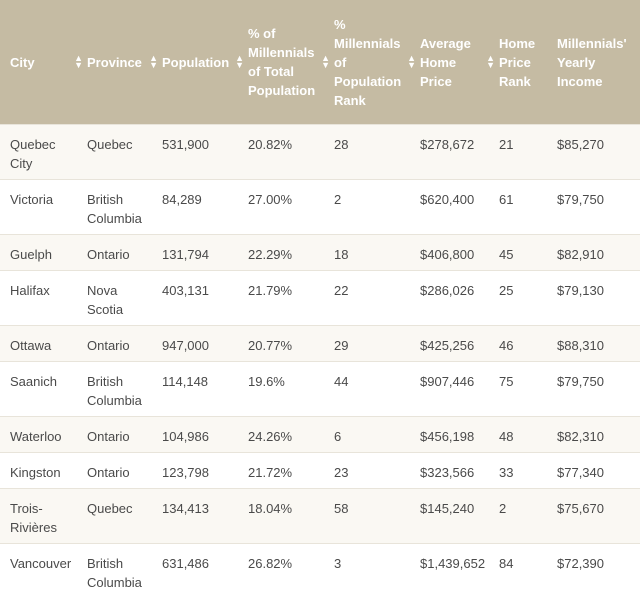  Describe the element at coordinates (459, 152) in the screenshot. I see `cell-average-home-price: $278,672` at that location.